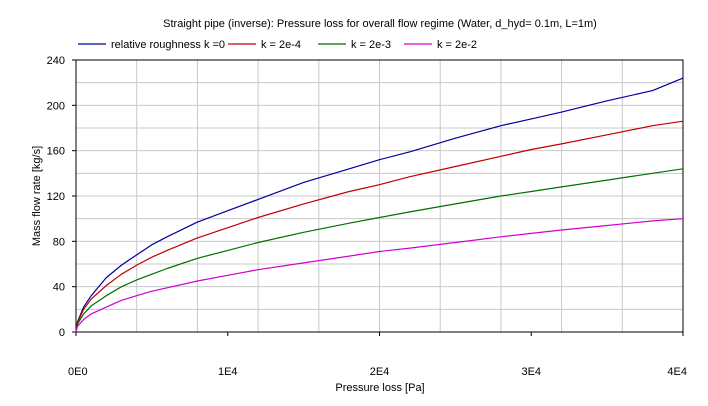  I want to click on y-tick-label: 40, so click(59, 288).